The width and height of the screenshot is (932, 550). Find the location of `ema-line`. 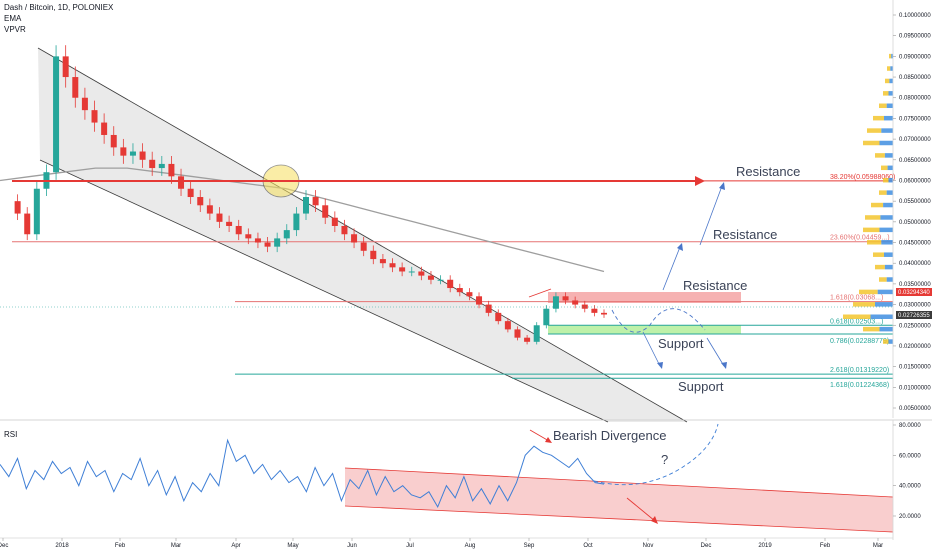

ema-line is located at coordinates (302, 220).